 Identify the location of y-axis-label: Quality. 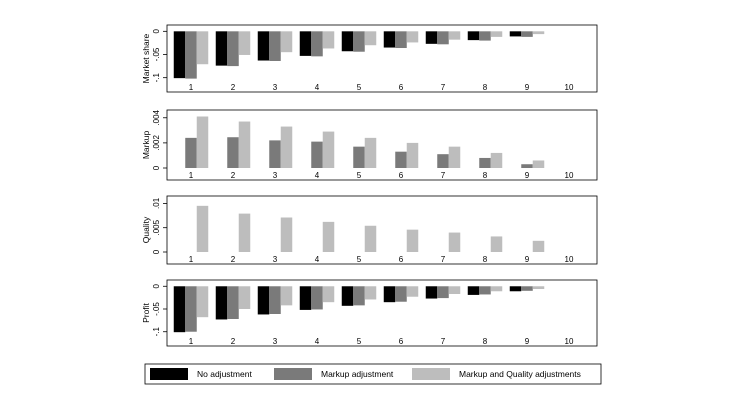
(146, 229).